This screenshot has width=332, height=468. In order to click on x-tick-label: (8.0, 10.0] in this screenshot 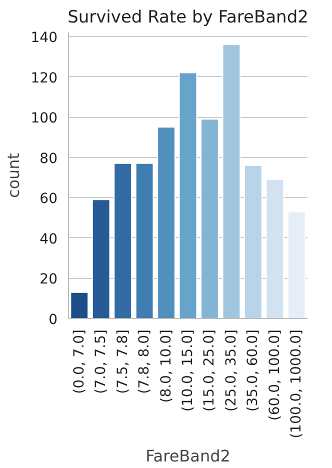, I will do `click(166, 366)`.